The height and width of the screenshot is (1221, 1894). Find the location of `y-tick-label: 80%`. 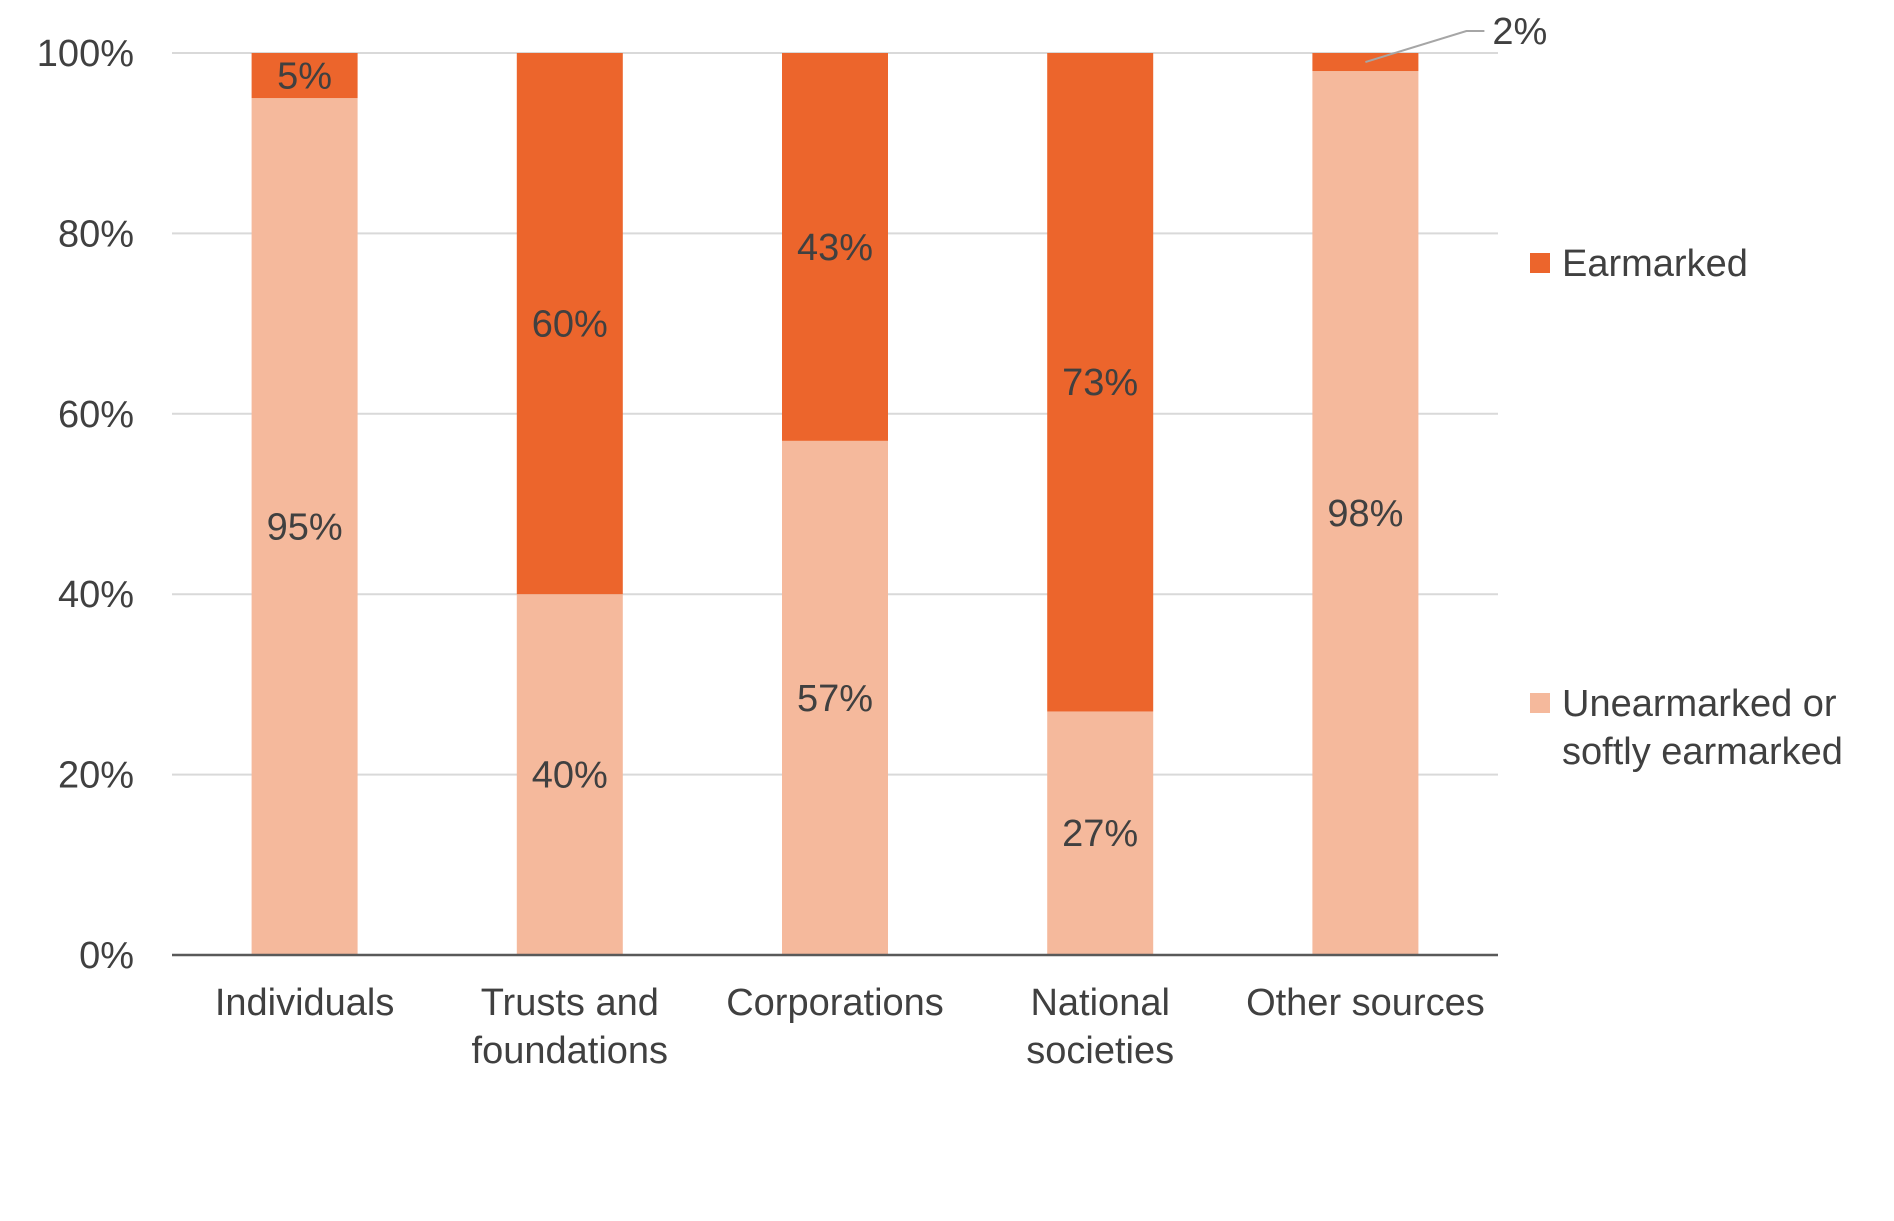

y-tick-label: 80% is located at coordinates (96, 234).